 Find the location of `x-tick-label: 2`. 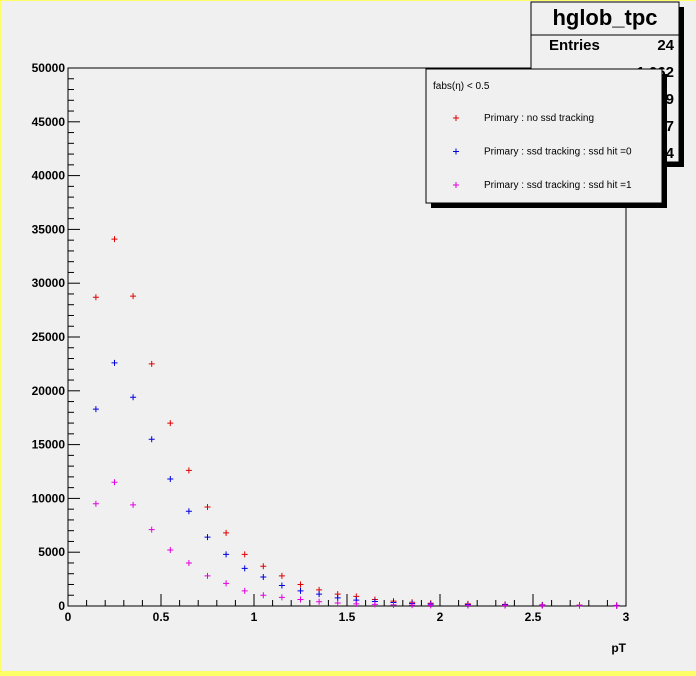

x-tick-label: 2 is located at coordinates (440, 617).